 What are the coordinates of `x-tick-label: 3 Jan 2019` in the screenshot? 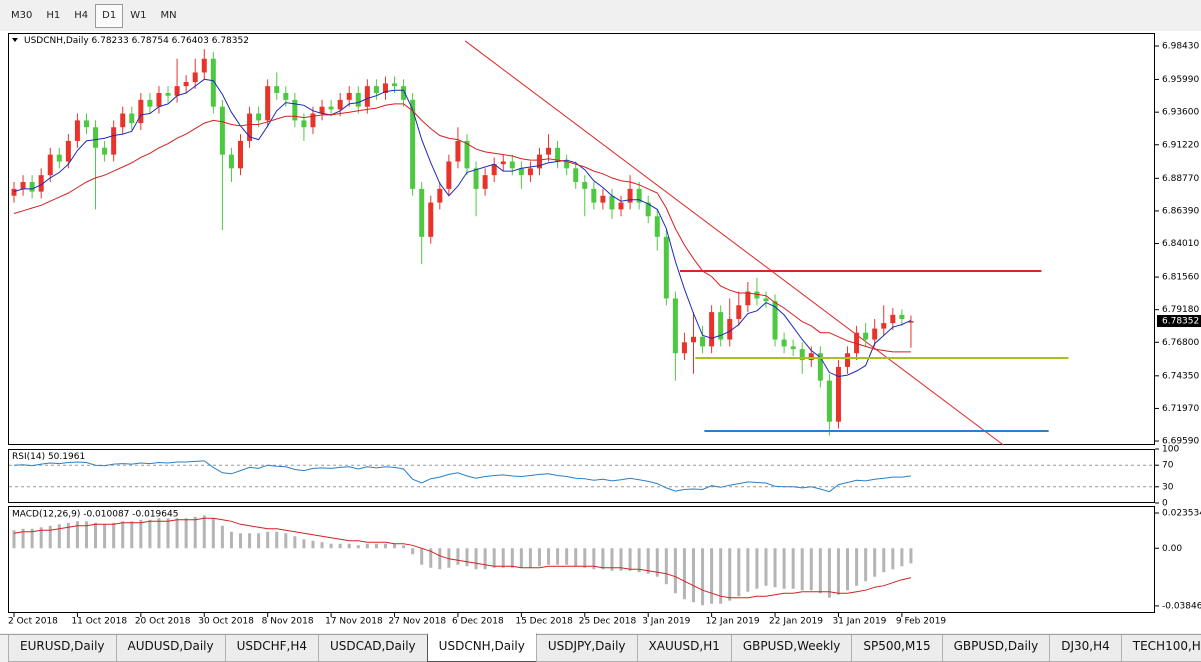 It's located at (666, 622).